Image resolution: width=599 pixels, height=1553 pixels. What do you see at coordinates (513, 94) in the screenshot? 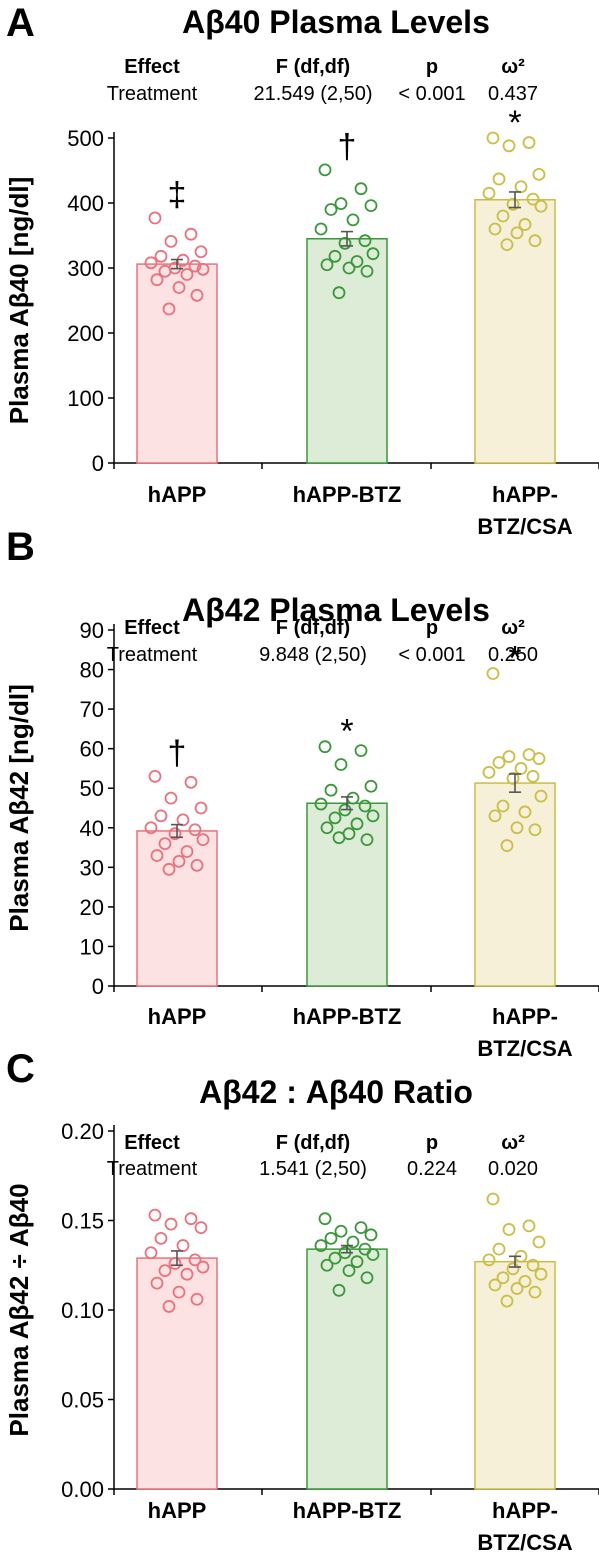
I see `stats-value: 0.437` at bounding box center [513, 94].